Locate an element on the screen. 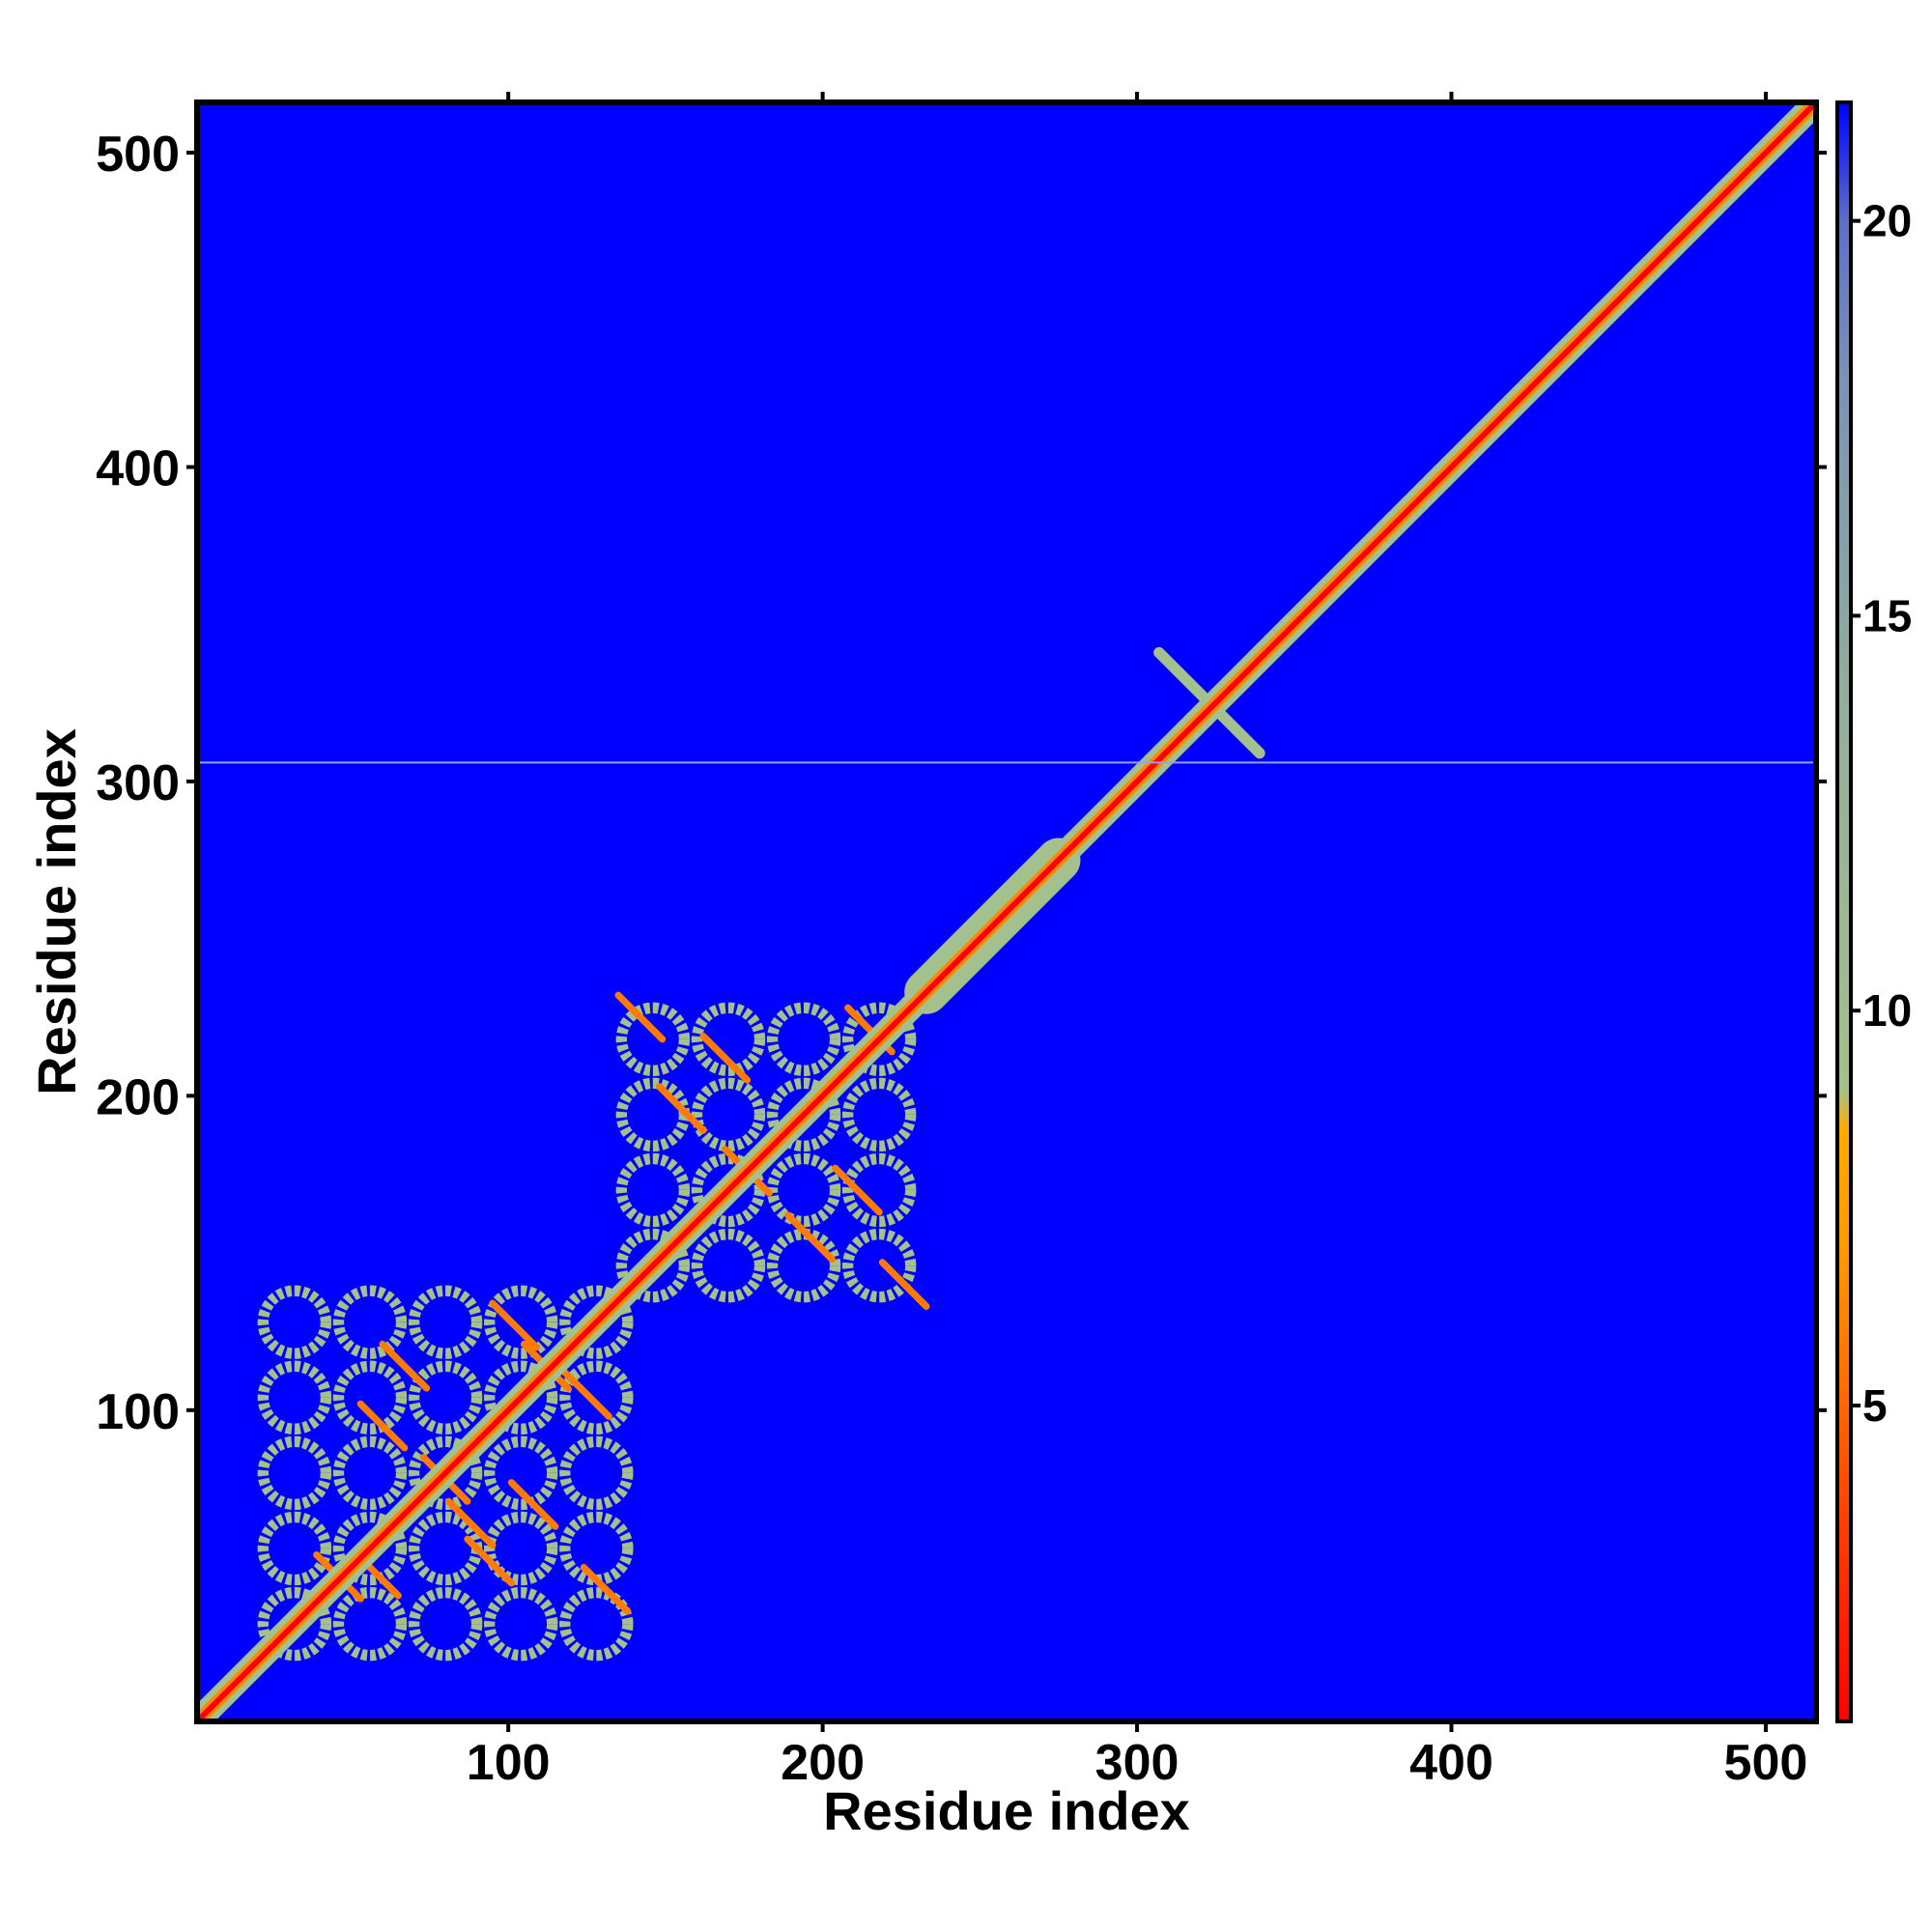 The width and height of the screenshot is (1932, 1932). x-tick-label: 400 is located at coordinates (1451, 1763).